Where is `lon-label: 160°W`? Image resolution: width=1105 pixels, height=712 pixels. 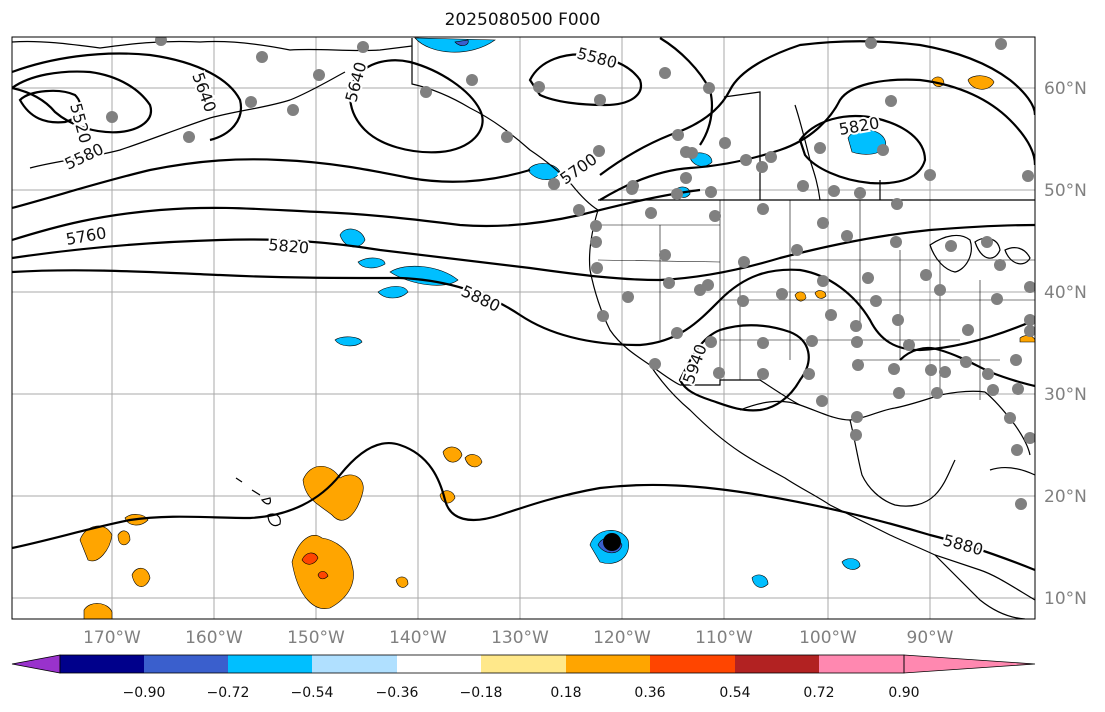
lon-label: 160°W is located at coordinates (214, 638).